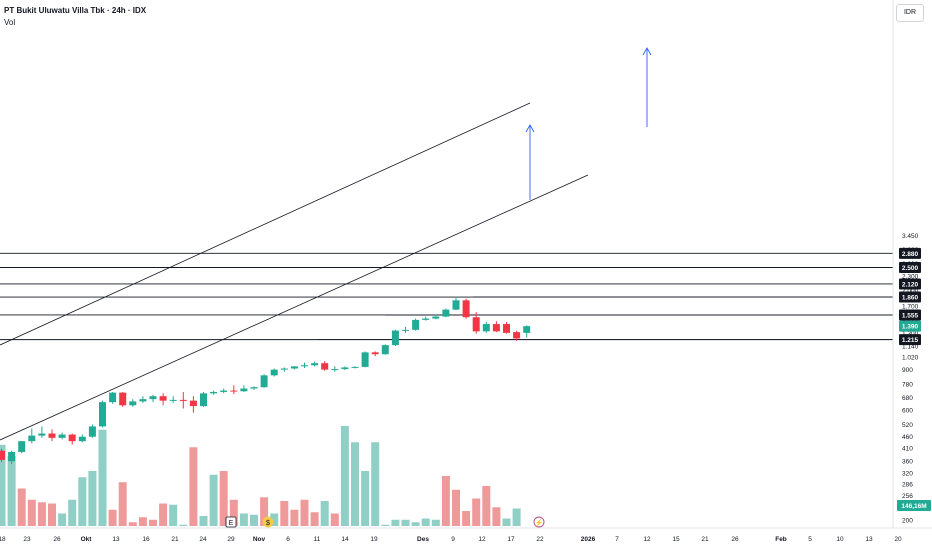  What do you see at coordinates (910, 290) in the screenshot?
I see `price-tick-label: 2.000` at bounding box center [910, 290].